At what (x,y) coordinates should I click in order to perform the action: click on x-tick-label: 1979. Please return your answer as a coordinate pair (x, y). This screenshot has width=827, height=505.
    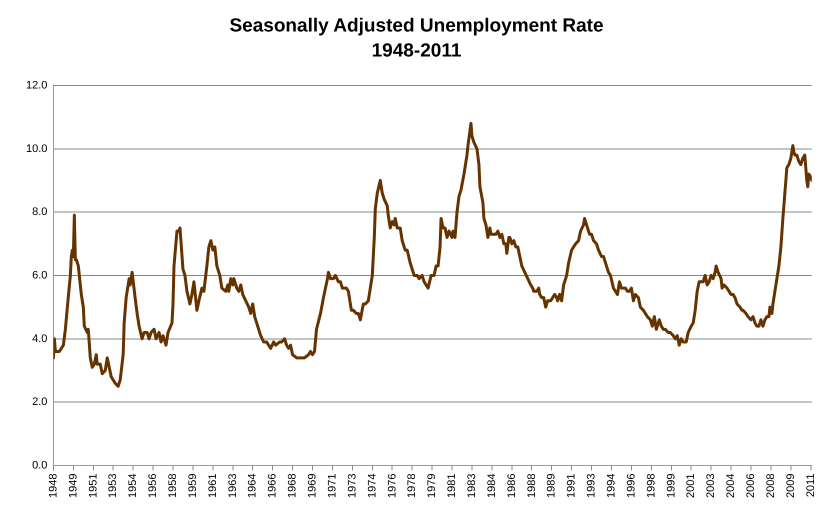
    Looking at the image, I should click on (432, 486).